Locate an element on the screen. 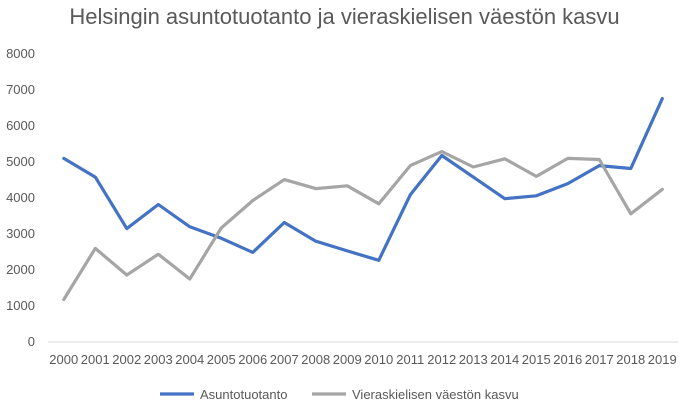 The width and height of the screenshot is (689, 411). x-tick-label: 2017 is located at coordinates (599, 359).